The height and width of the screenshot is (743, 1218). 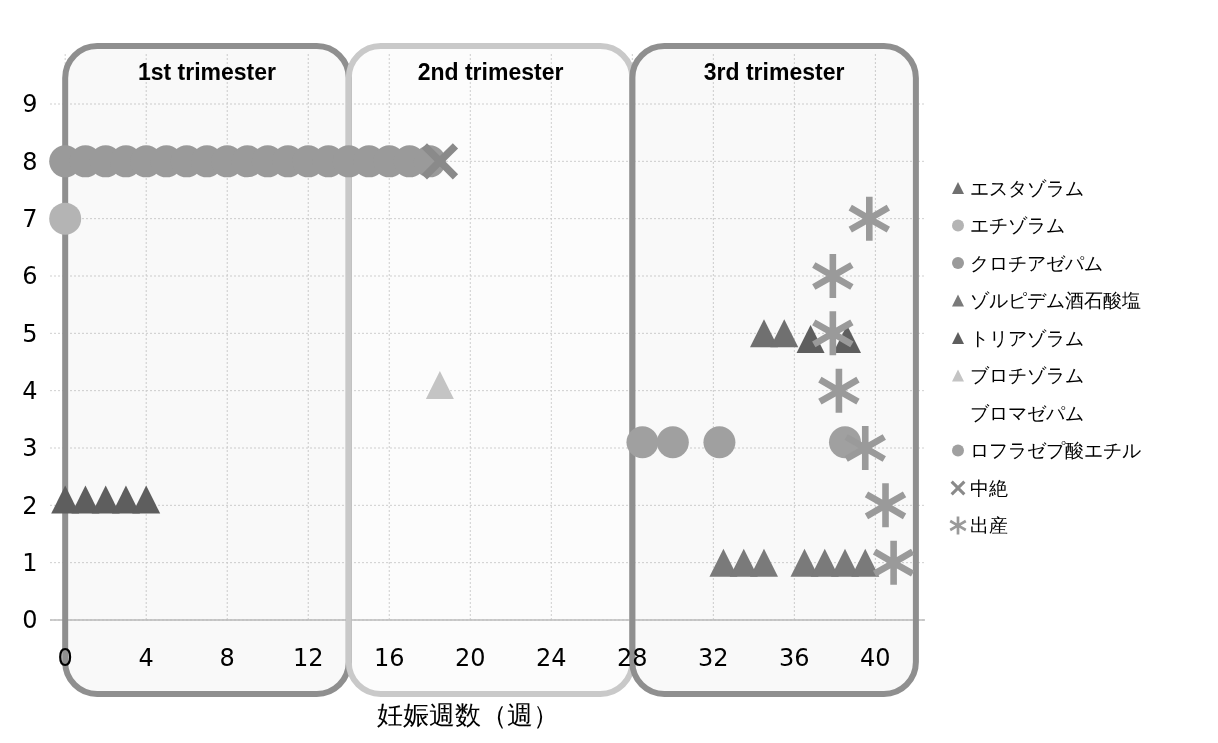 I want to click on x-tick-label: 8, so click(x=227, y=658).